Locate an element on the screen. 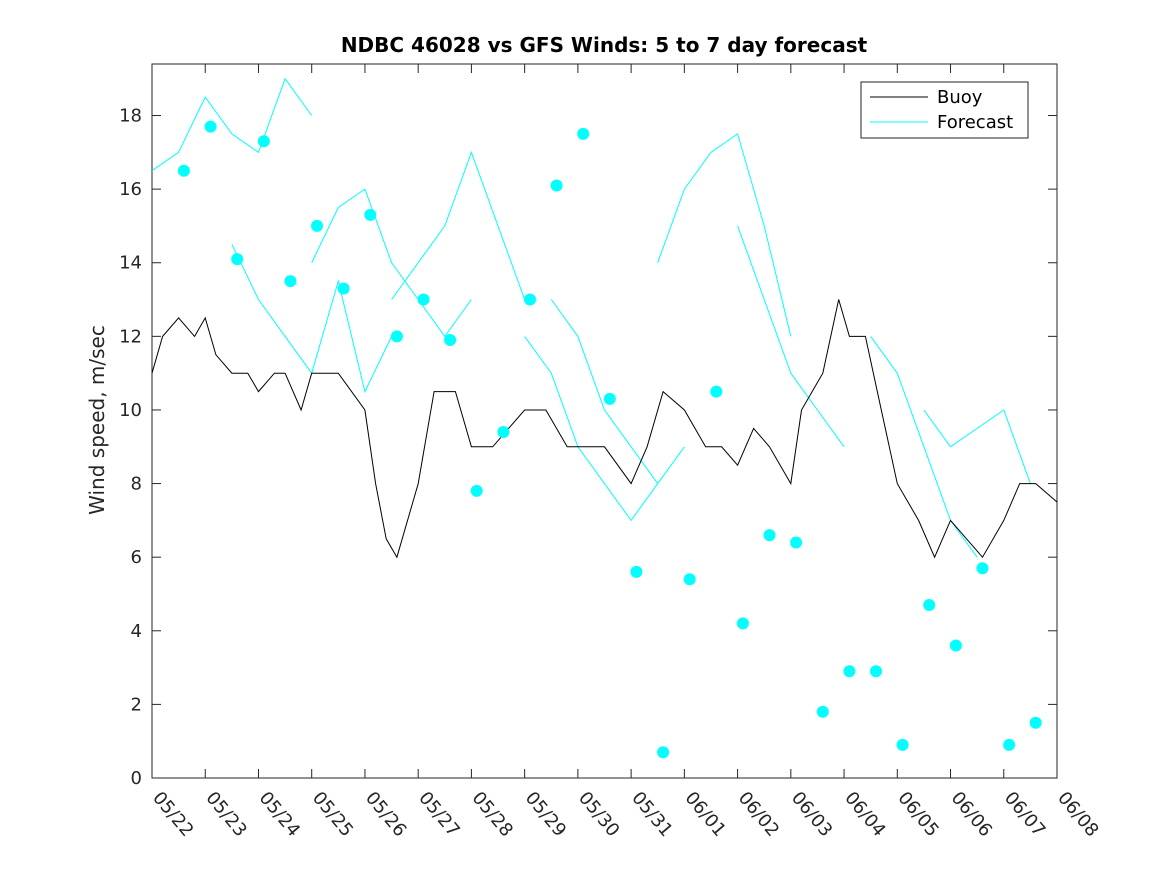  legend: Buoy Forecast is located at coordinates (944, 110).